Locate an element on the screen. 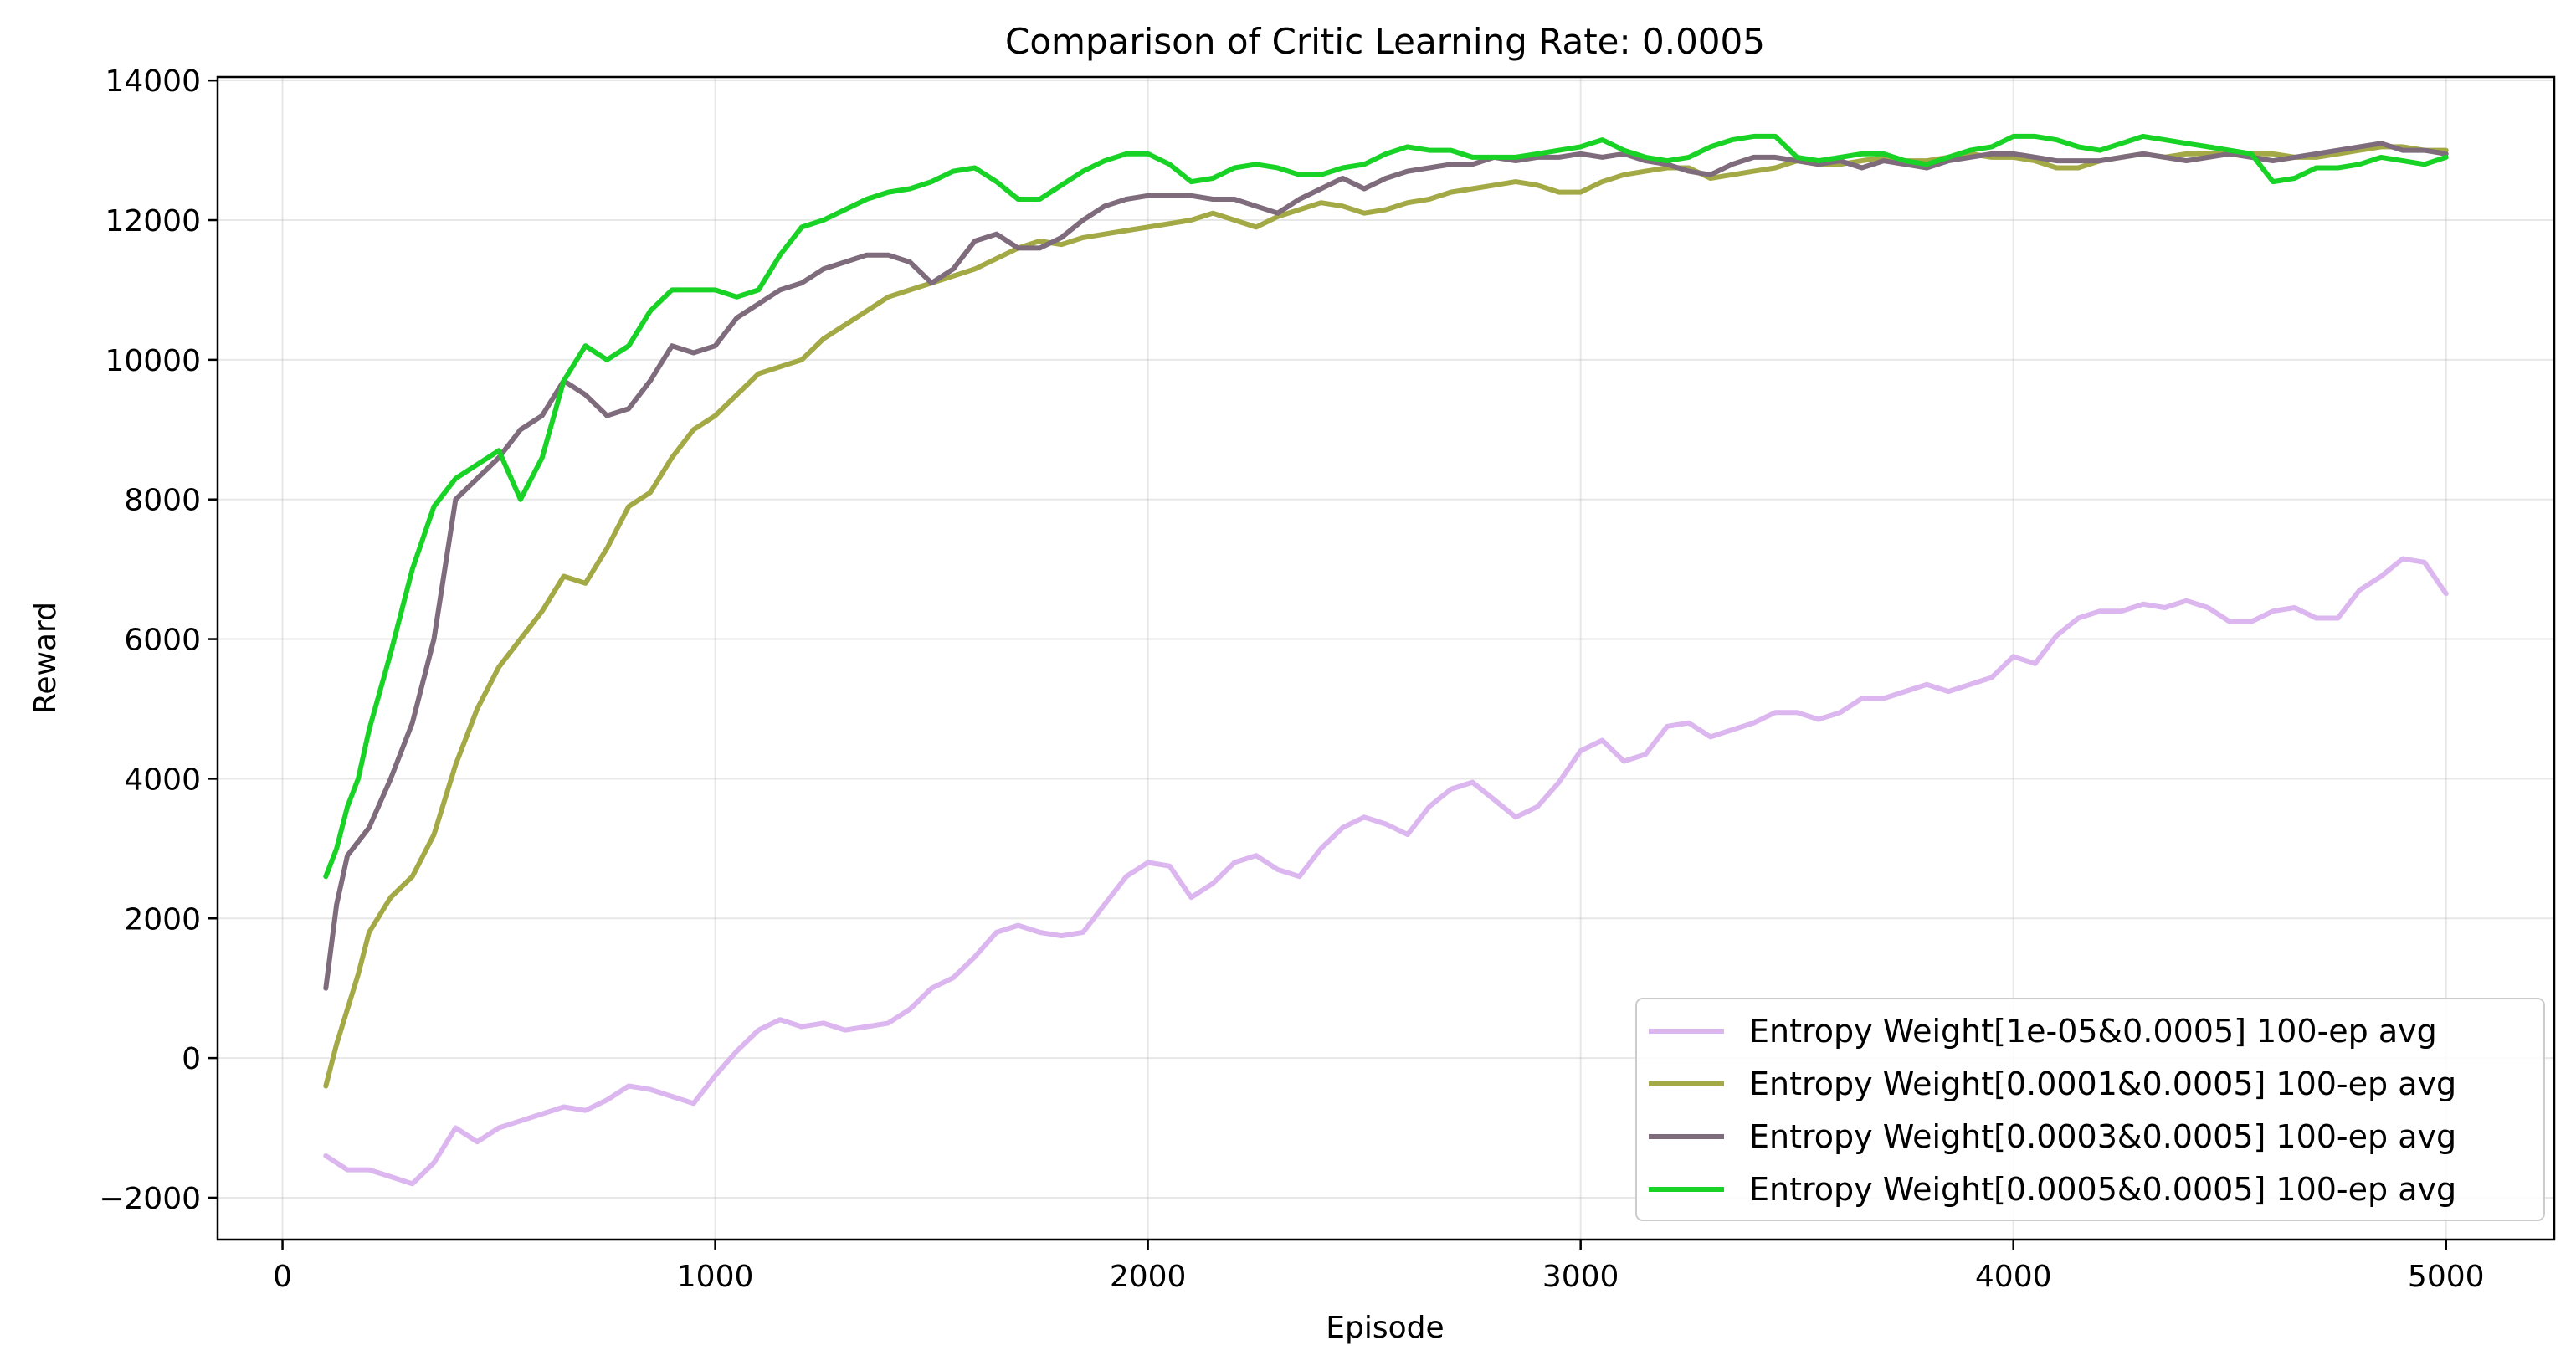 Image resolution: width=2576 pixels, height=1371 pixels. y-tick-label: 12000 is located at coordinates (153, 221).